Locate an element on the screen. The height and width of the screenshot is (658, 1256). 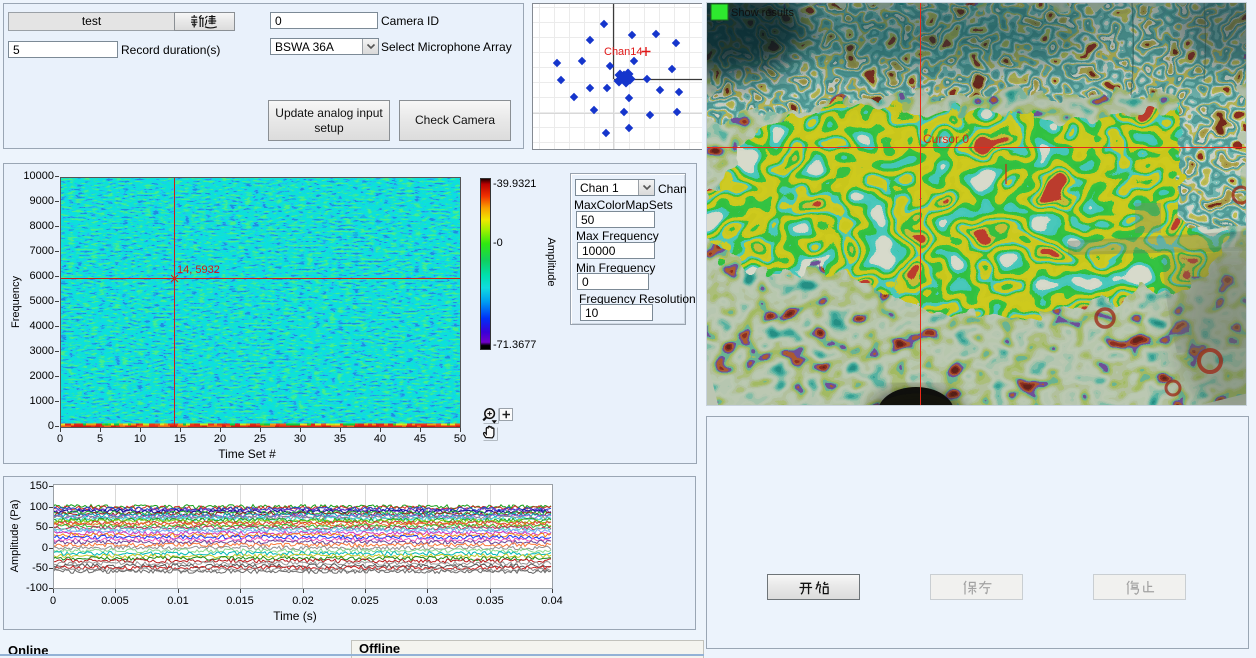
svg-text: 14, 5932 is located at coordinates (198, 270).